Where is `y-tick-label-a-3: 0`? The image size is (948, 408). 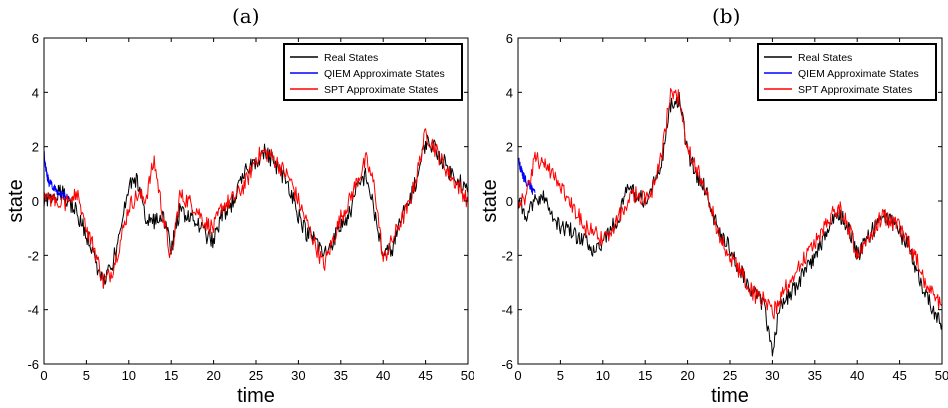 y-tick-label-a-3: 0 is located at coordinates (35, 201).